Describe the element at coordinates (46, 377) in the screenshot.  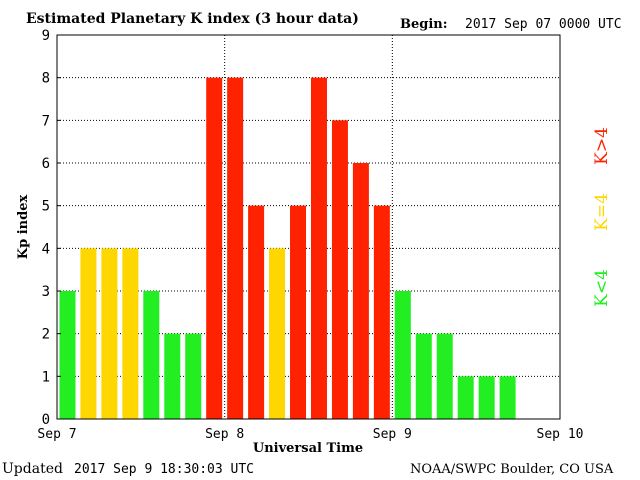
I see `y-tick-label: 1` at that location.